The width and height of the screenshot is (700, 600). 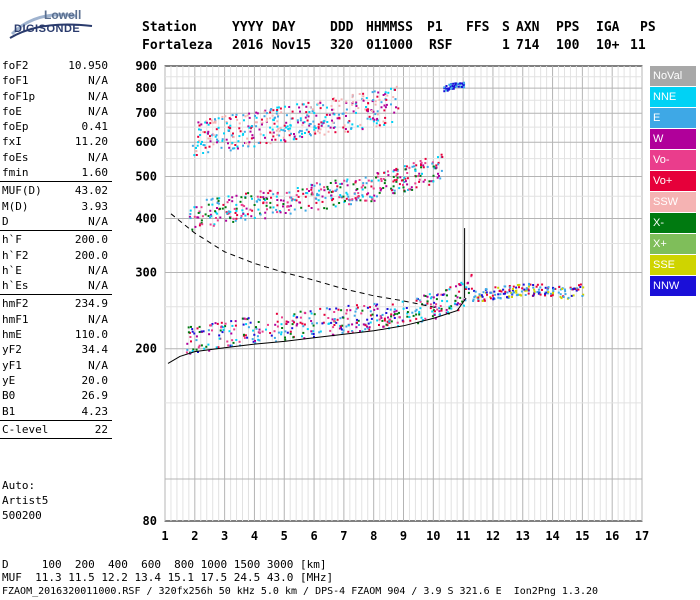 What do you see at coordinates (98, 157) in the screenshot?
I see `param-value: N/A` at bounding box center [98, 157].